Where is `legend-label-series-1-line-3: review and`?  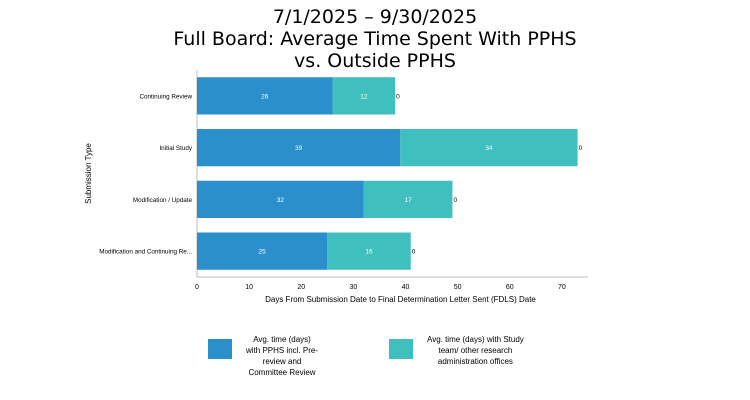
legend-label-series-1-line-3: review and is located at coordinates (282, 361).